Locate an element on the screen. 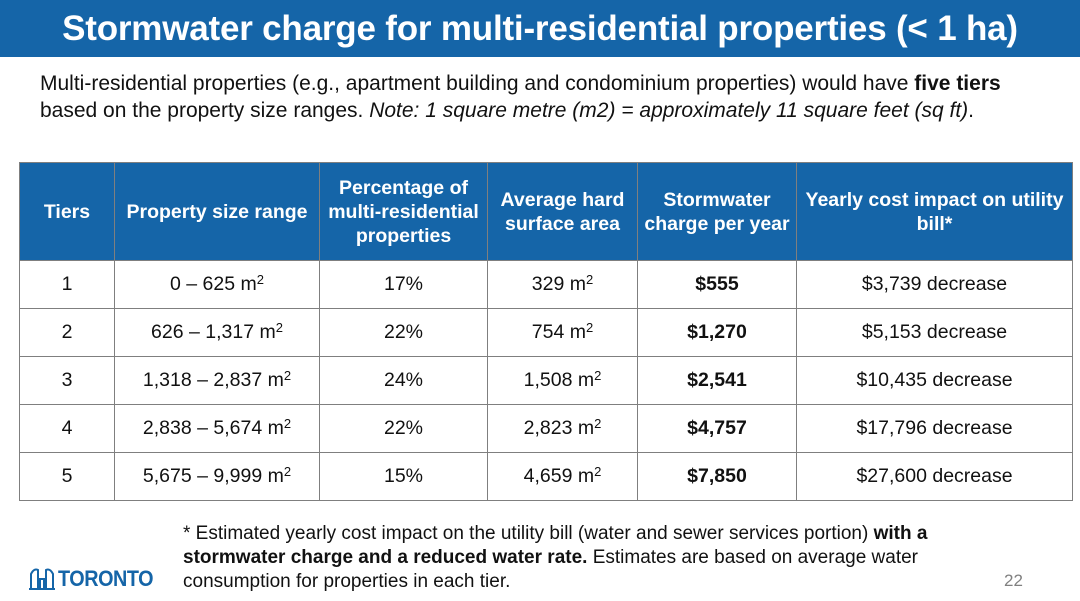 The image size is (1080, 601). cell-impact: $17,796 decrease is located at coordinates (934, 428).